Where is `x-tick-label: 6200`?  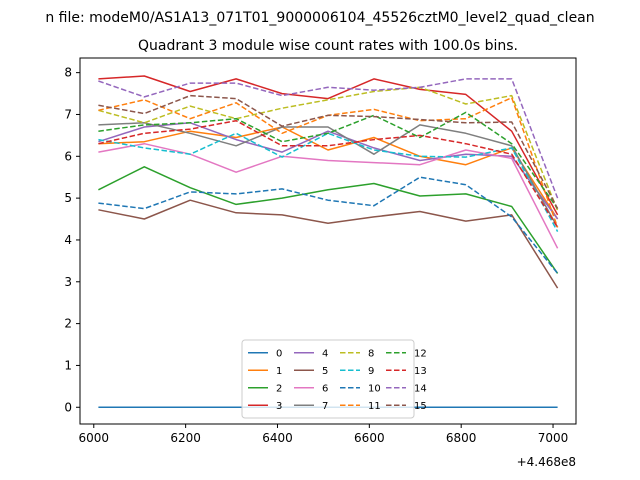 x-tick-label: 6200 is located at coordinates (185, 438).